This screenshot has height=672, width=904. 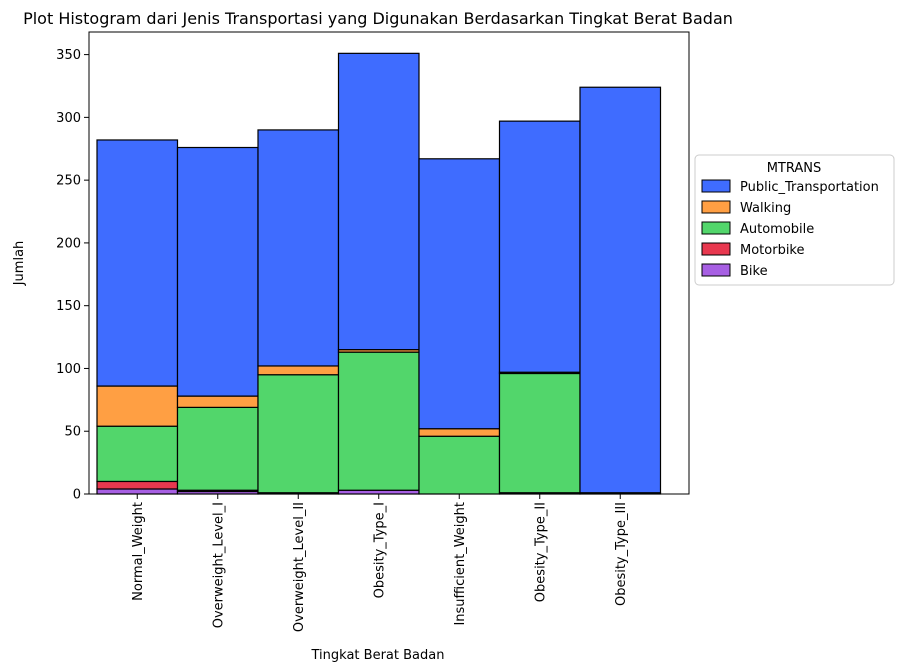 I want to click on bar-automobile-obesity_type_i, so click(x=378, y=421).